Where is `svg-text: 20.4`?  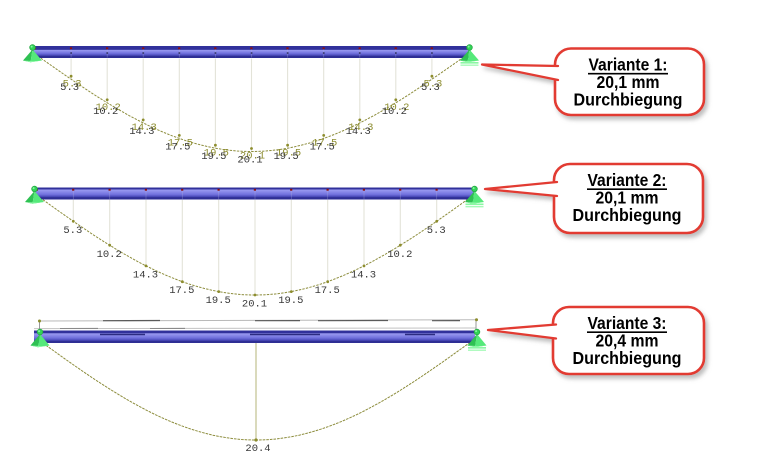
svg-text: 20.4 is located at coordinates (257, 449).